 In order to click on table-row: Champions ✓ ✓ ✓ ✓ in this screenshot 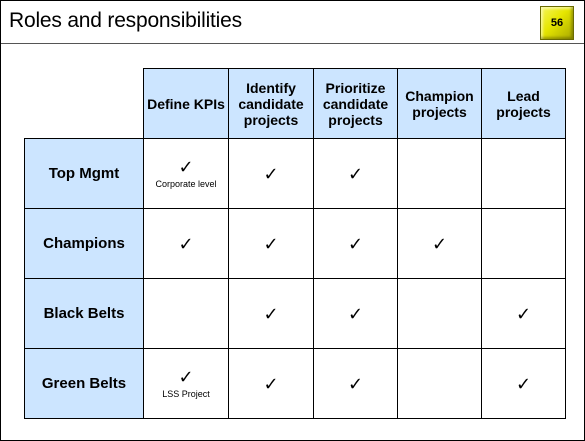, I will do `click(295, 243)`.